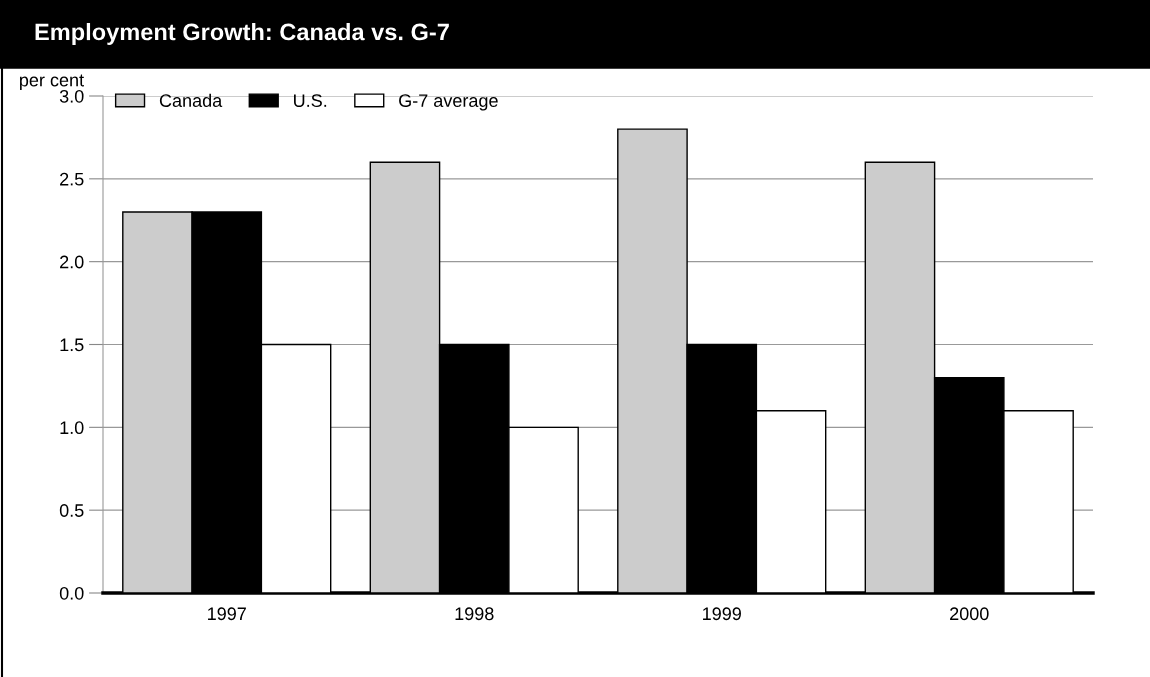 The height and width of the screenshot is (677, 1150). What do you see at coordinates (227, 614) in the screenshot?
I see `x-tick-label: 1997` at bounding box center [227, 614].